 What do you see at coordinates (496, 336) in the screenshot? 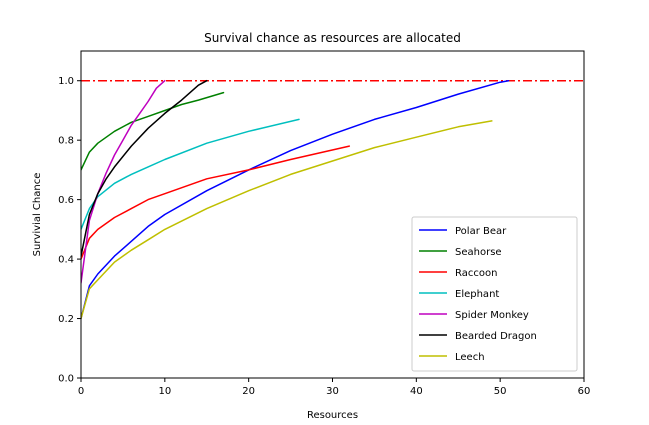
I see `legend-label-bearded-dragon: Bearded Dragon` at bounding box center [496, 336].